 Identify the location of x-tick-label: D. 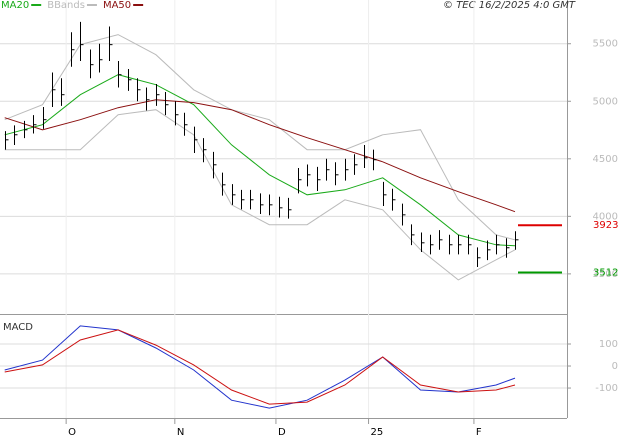
(282, 432).